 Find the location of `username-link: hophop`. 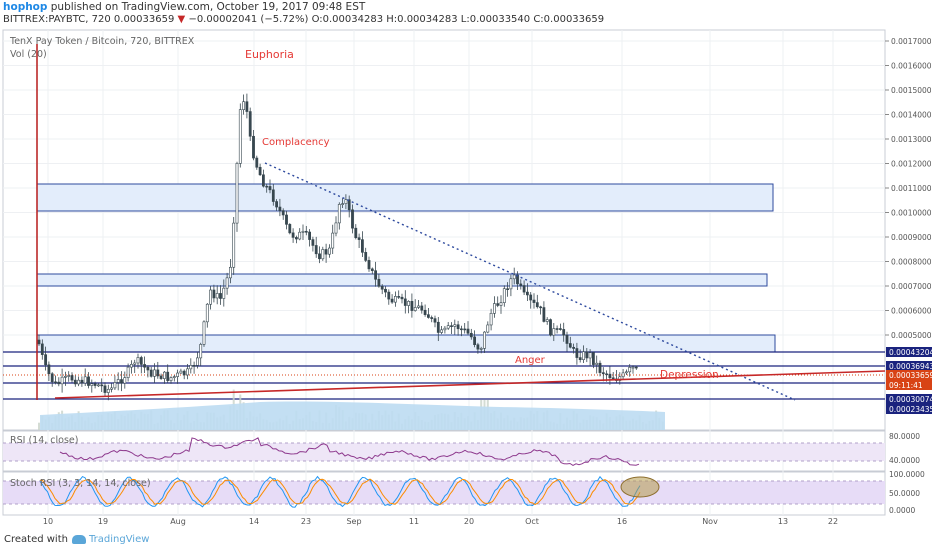

username-link: hophop is located at coordinates (25, 7).